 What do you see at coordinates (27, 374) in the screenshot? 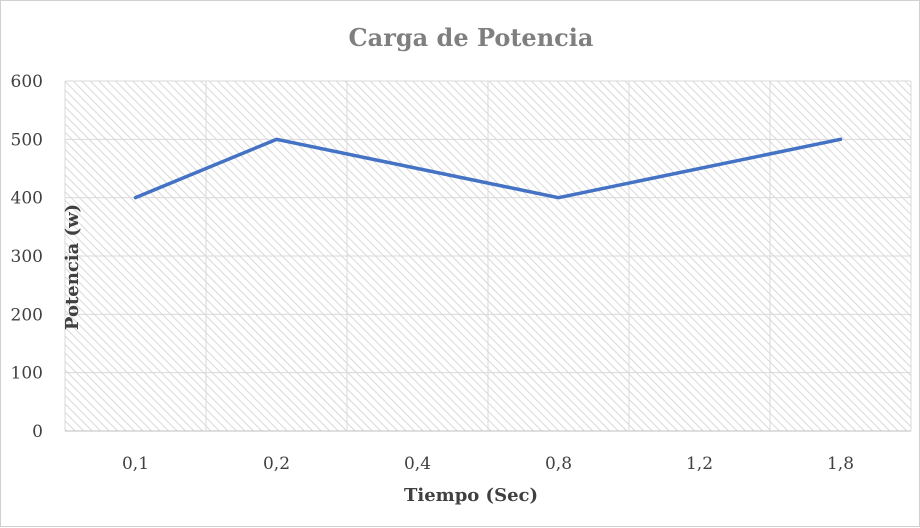
I see `y-tick-label: 100` at bounding box center [27, 374].